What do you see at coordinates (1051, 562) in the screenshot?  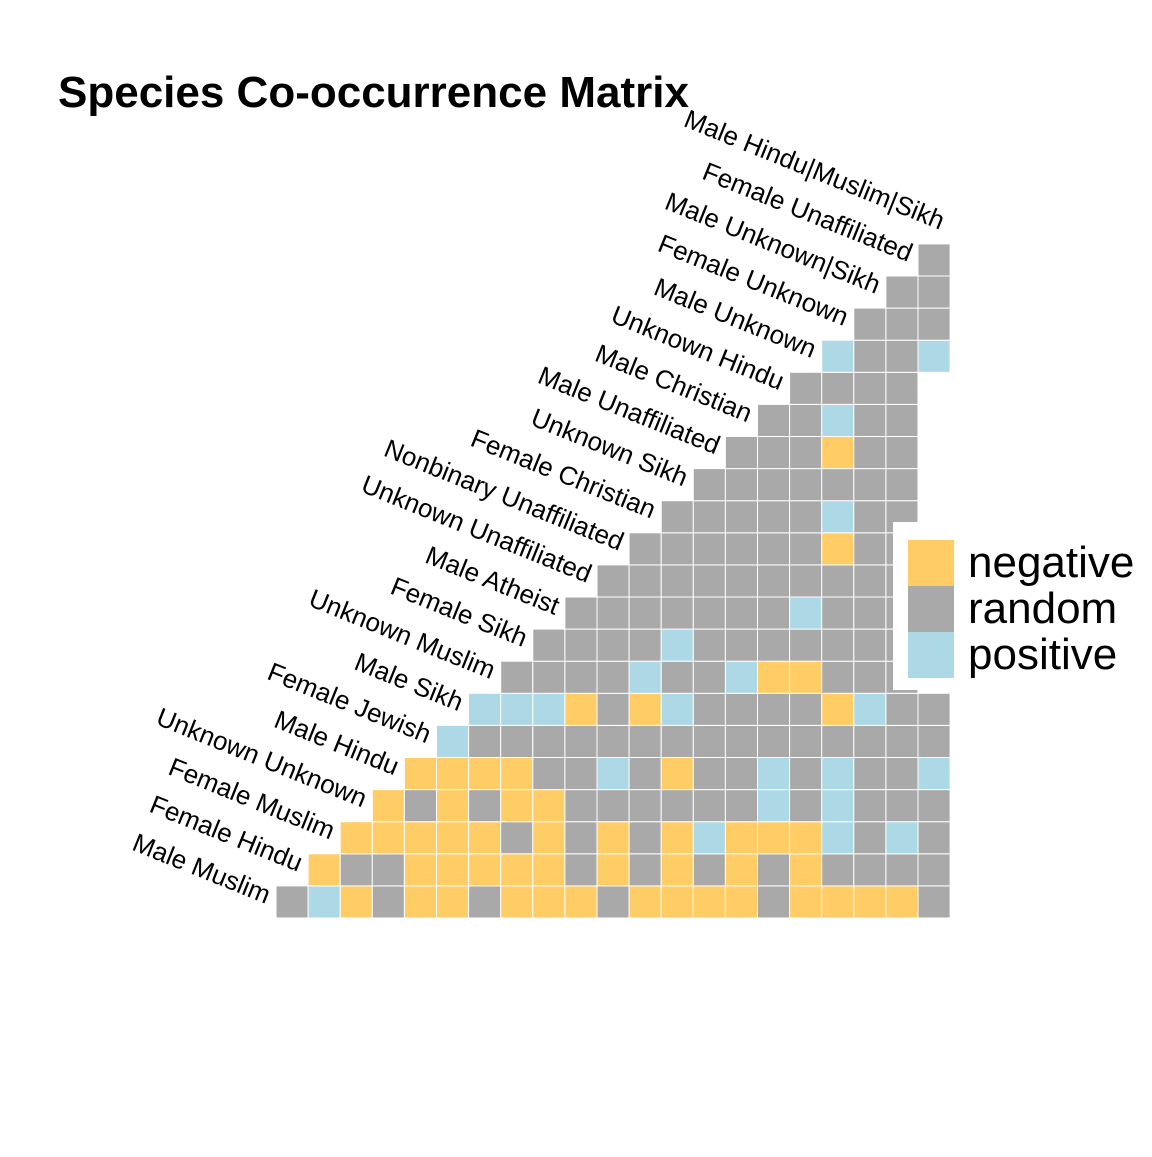 I see `legend-label-negative: negative` at bounding box center [1051, 562].